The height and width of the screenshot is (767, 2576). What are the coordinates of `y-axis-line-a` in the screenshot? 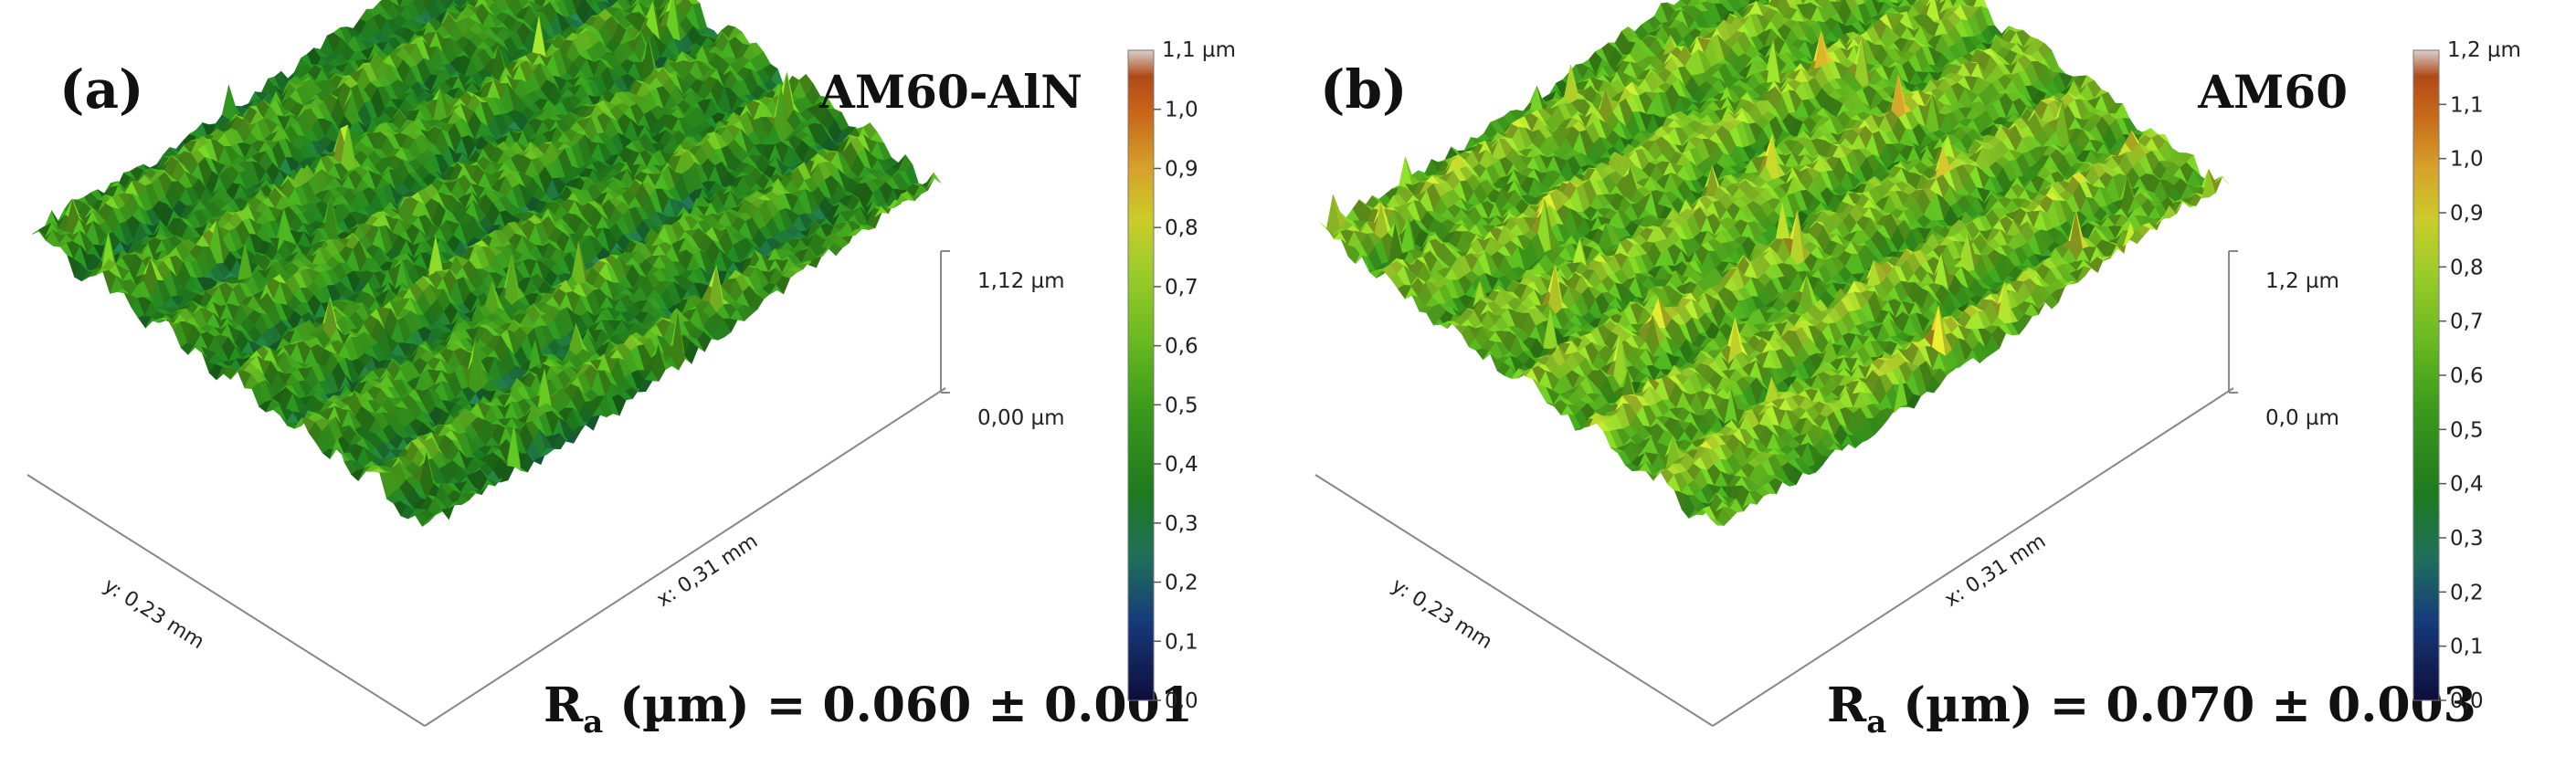 It's located at (226, 600).